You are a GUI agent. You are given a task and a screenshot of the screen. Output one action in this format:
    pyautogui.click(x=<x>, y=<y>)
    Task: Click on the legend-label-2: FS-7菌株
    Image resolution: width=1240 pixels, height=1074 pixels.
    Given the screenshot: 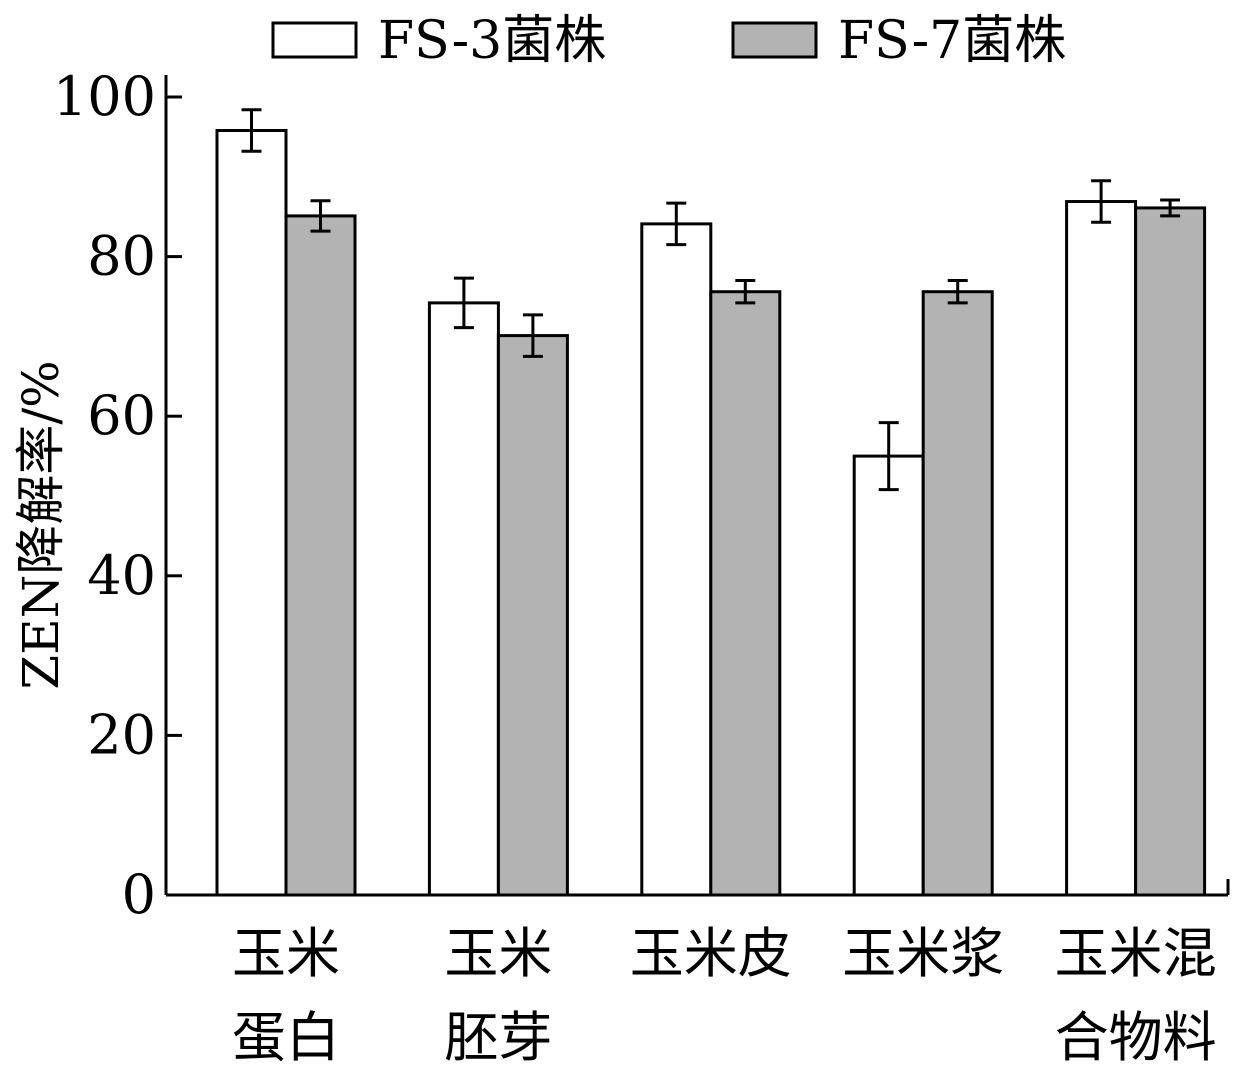 What is the action you would take?
    pyautogui.click(x=952, y=41)
    